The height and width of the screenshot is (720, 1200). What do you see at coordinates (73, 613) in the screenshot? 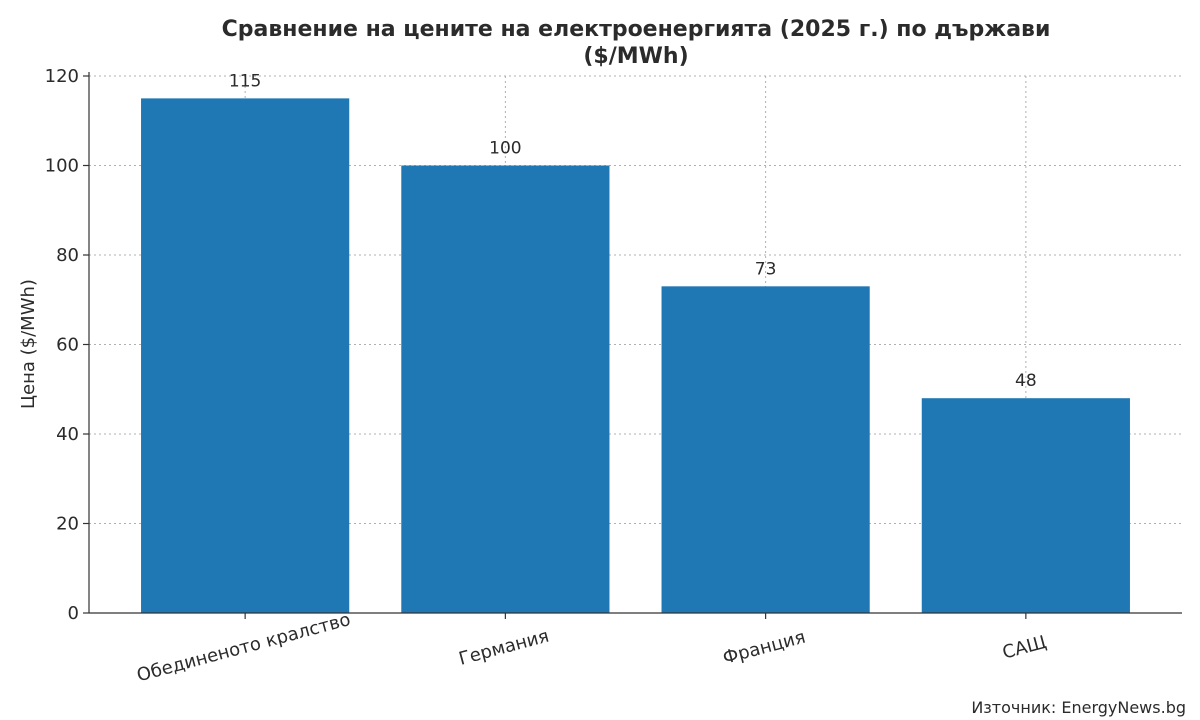
I see `y-tick-label: 0` at bounding box center [73, 613].